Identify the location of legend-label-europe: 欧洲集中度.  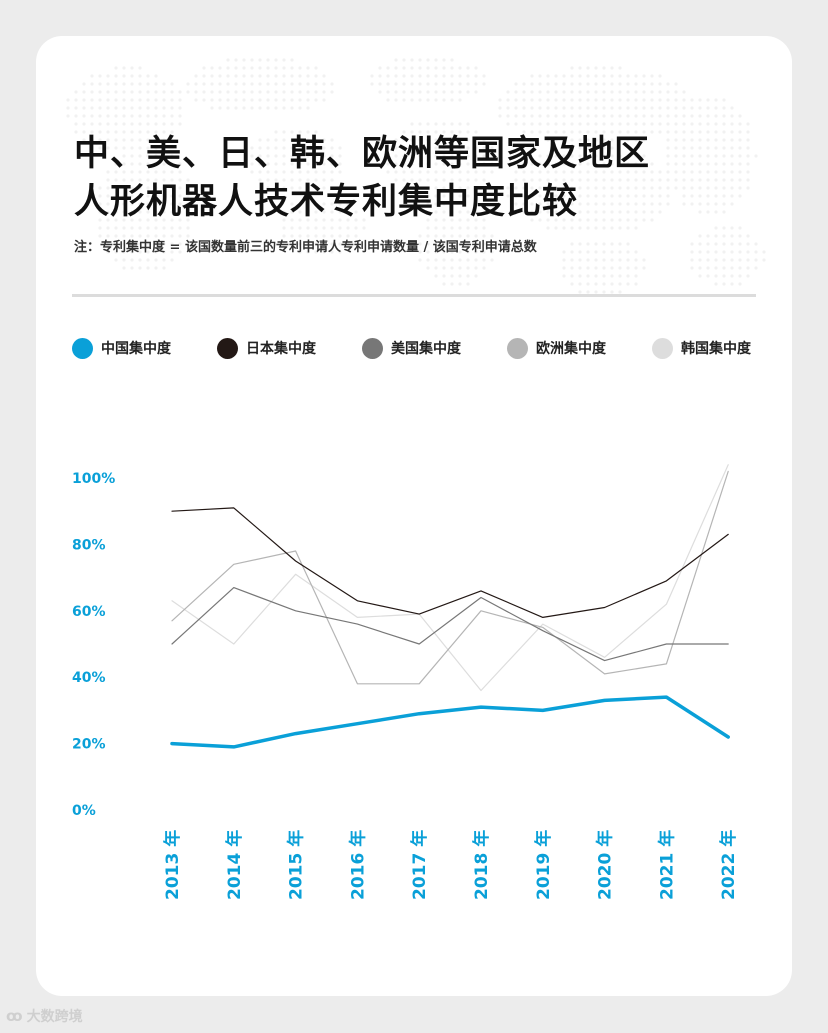
(571, 349).